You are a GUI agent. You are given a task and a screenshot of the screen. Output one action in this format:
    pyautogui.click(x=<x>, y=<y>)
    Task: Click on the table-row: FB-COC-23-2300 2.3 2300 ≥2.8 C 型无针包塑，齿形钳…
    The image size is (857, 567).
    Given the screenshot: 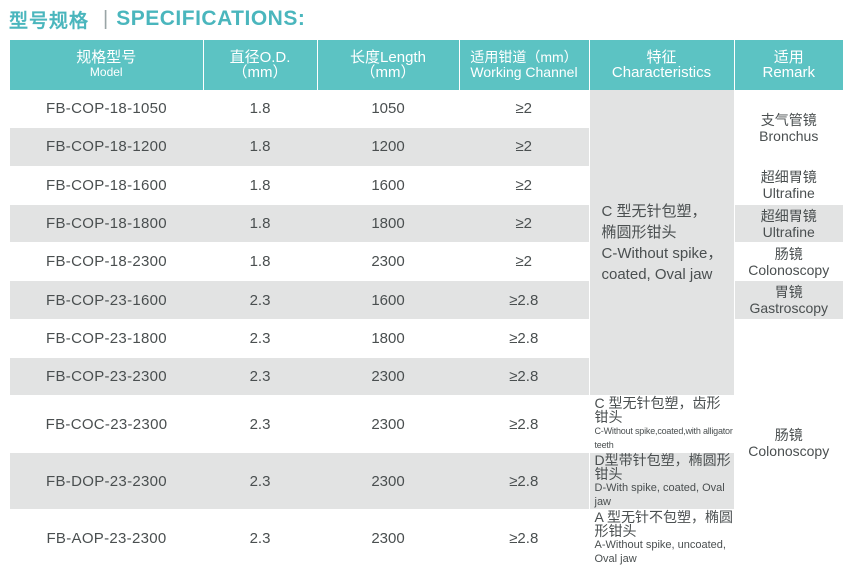 What is the action you would take?
    pyautogui.click(x=426, y=424)
    